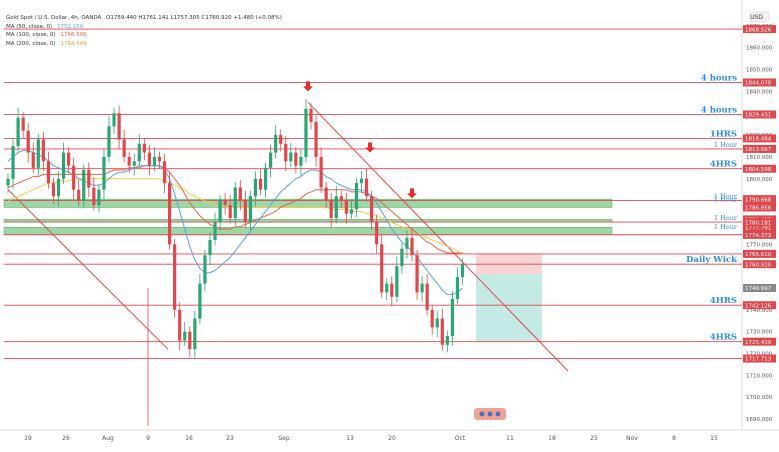 The image size is (779, 452). Describe the element at coordinates (759, 114) in the screenshot. I see `level-price-tag: 1829.431` at that location.